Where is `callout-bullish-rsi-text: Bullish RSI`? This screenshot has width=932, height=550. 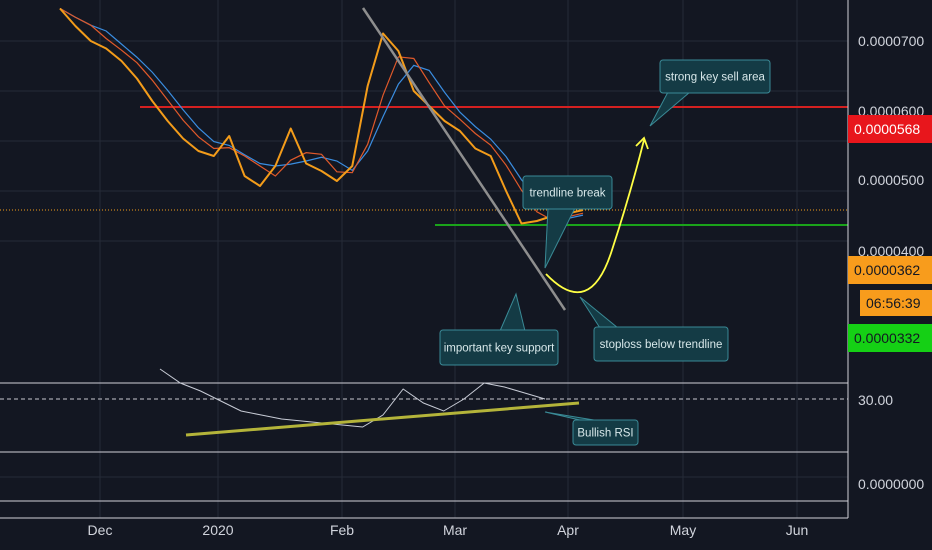 callout-bullish-rsi-text: Bullish RSI is located at coordinates (605, 434).